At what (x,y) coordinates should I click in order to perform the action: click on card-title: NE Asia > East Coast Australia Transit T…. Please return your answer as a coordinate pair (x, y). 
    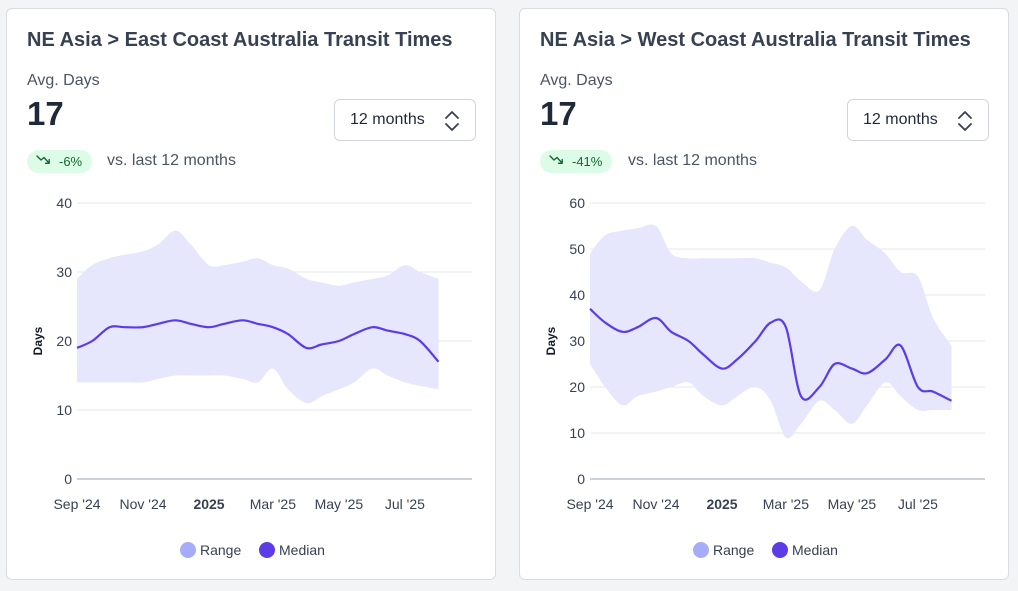
    Looking at the image, I should click on (240, 40).